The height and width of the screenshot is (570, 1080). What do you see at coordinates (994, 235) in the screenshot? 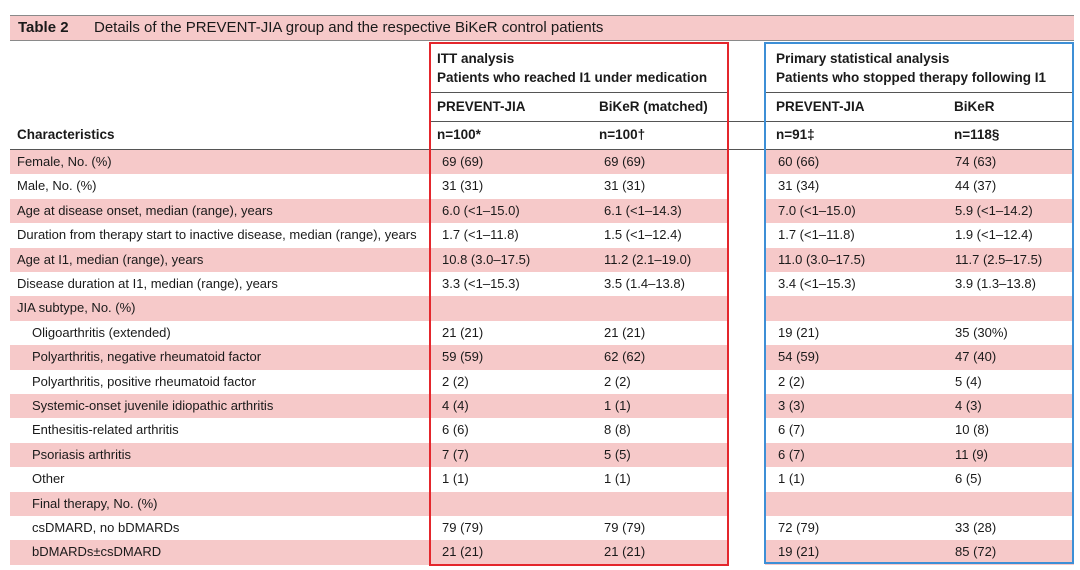
I see `cell-prim-biker: 1.9 (<1–12.4)` at bounding box center [994, 235].